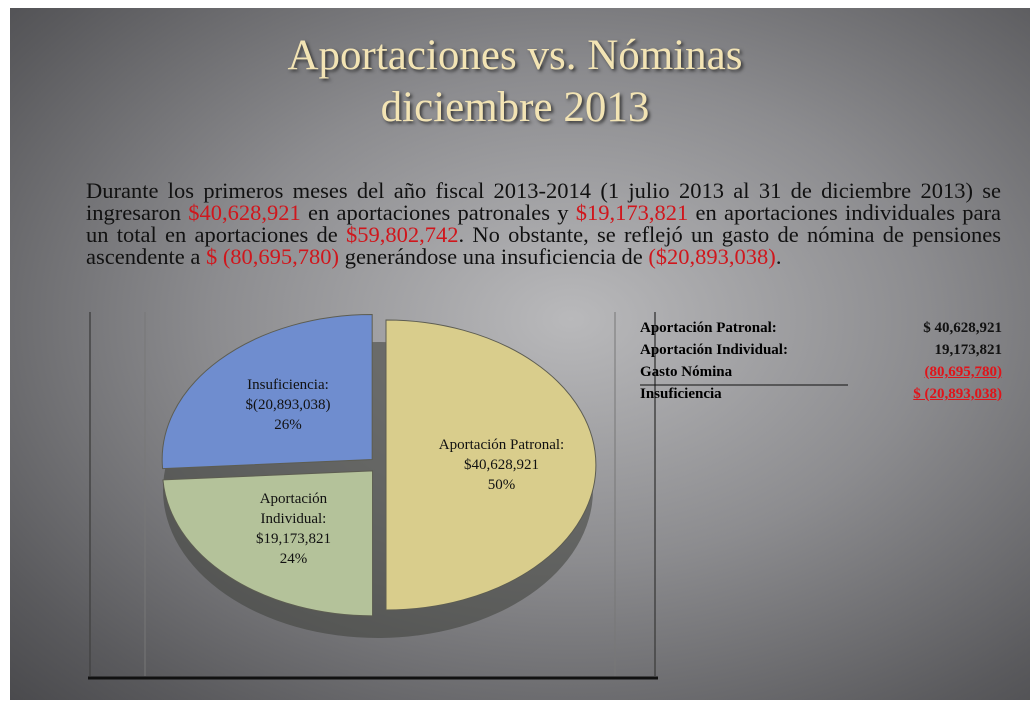  I want to click on row-label: Aportación Individual:, so click(714, 350).